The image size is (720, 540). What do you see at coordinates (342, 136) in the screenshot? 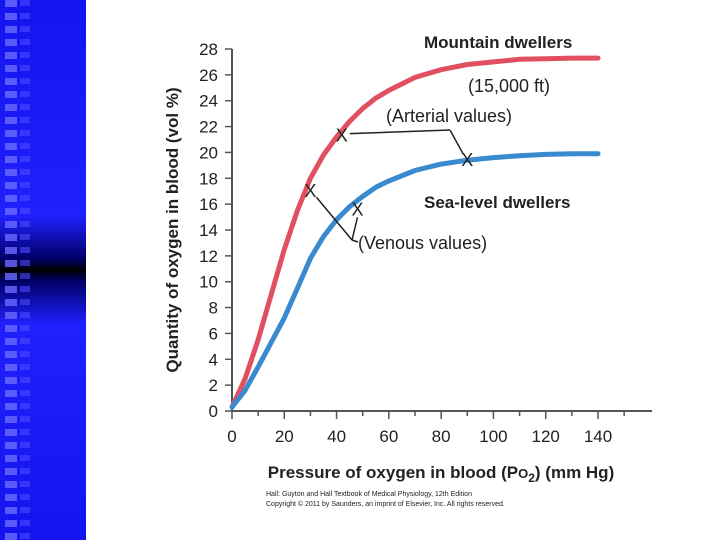
I see `marker-arterial-0: X` at bounding box center [342, 136].